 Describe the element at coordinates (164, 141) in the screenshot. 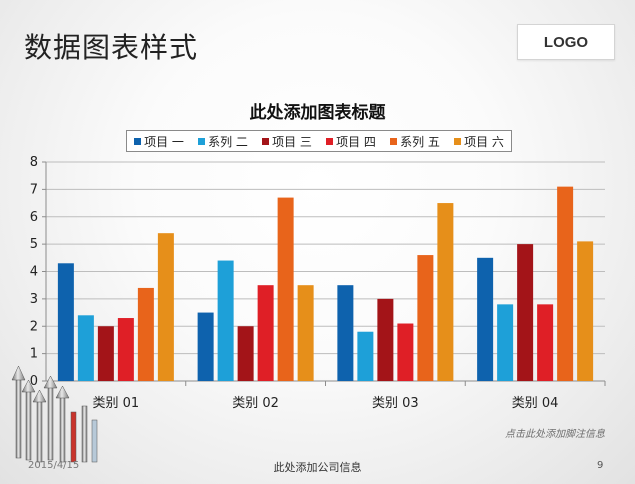

I see `legend-label: 项目 一` at that location.